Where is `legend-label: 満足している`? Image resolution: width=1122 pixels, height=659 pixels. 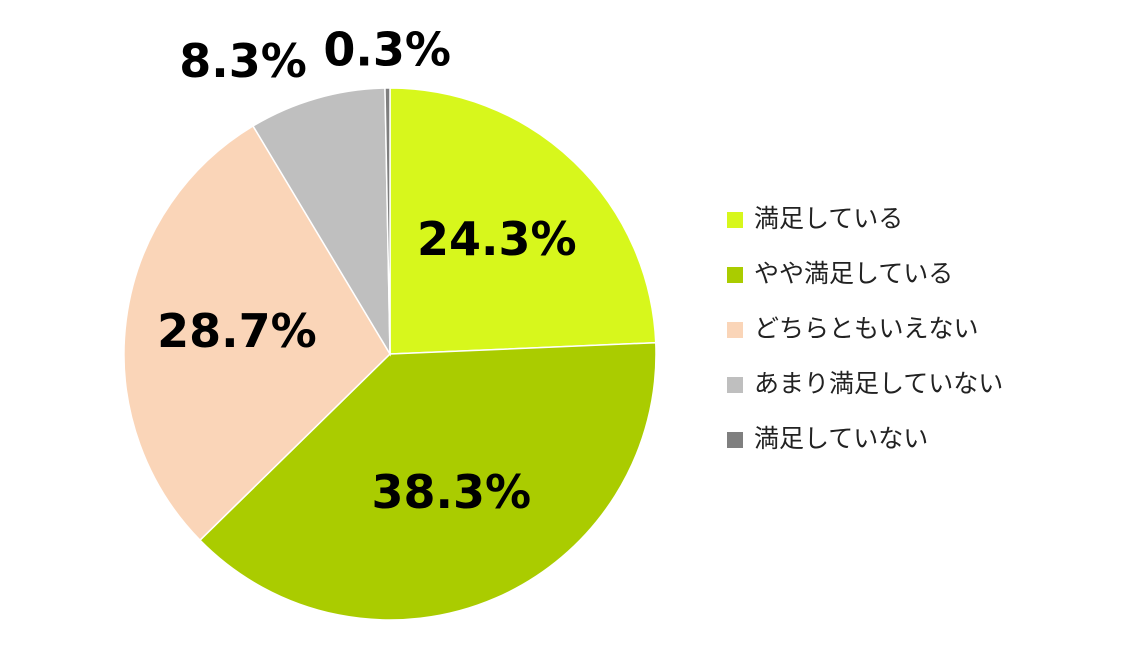 legend-label: 満足している is located at coordinates (828, 218).